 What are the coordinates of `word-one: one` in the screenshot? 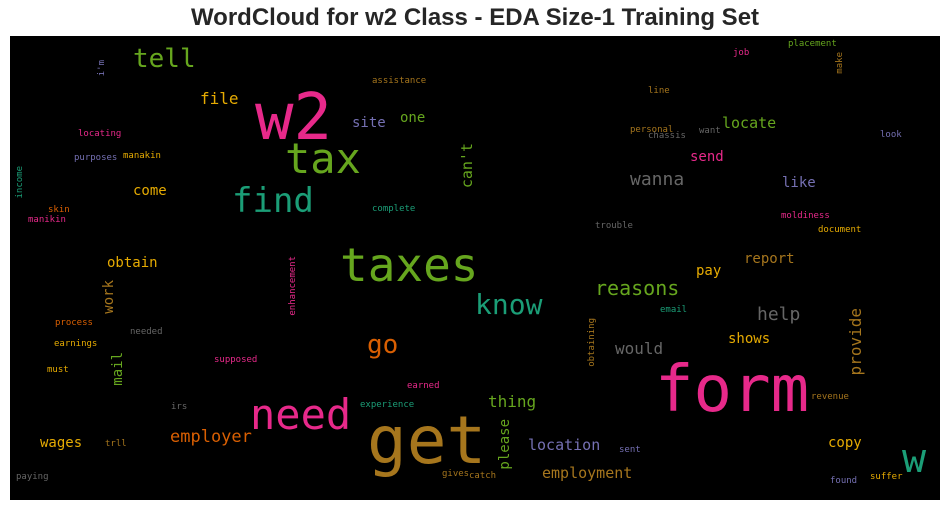 It's located at (413, 118).